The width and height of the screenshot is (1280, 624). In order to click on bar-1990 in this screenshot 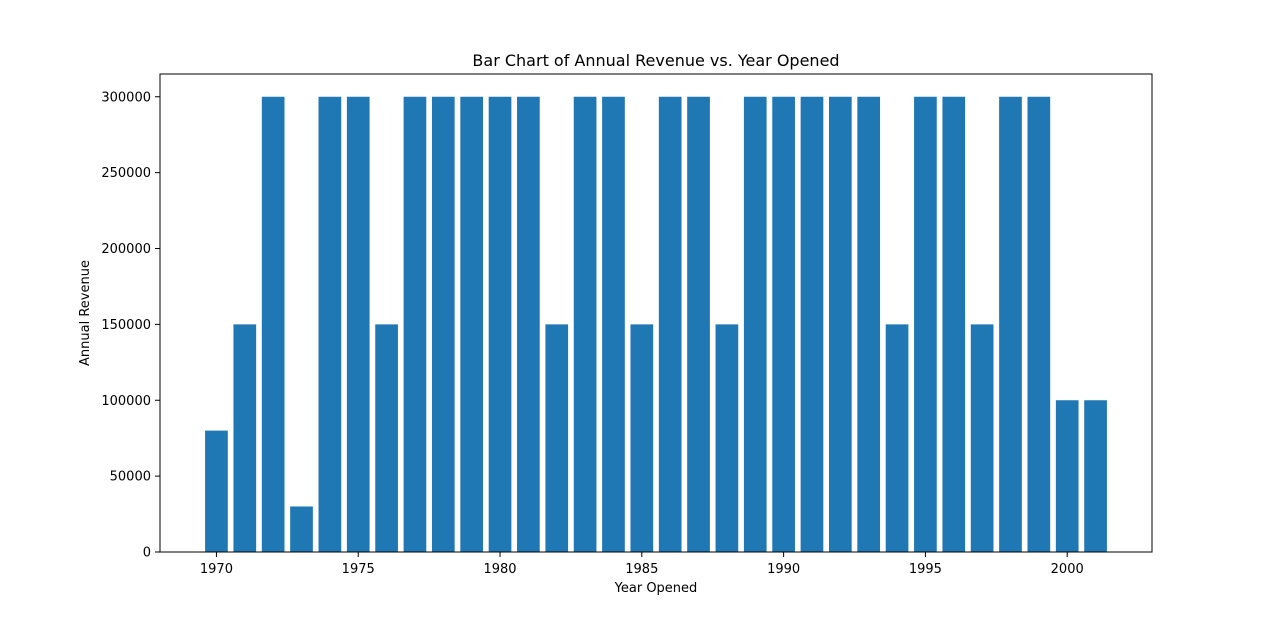, I will do `click(783, 324)`.